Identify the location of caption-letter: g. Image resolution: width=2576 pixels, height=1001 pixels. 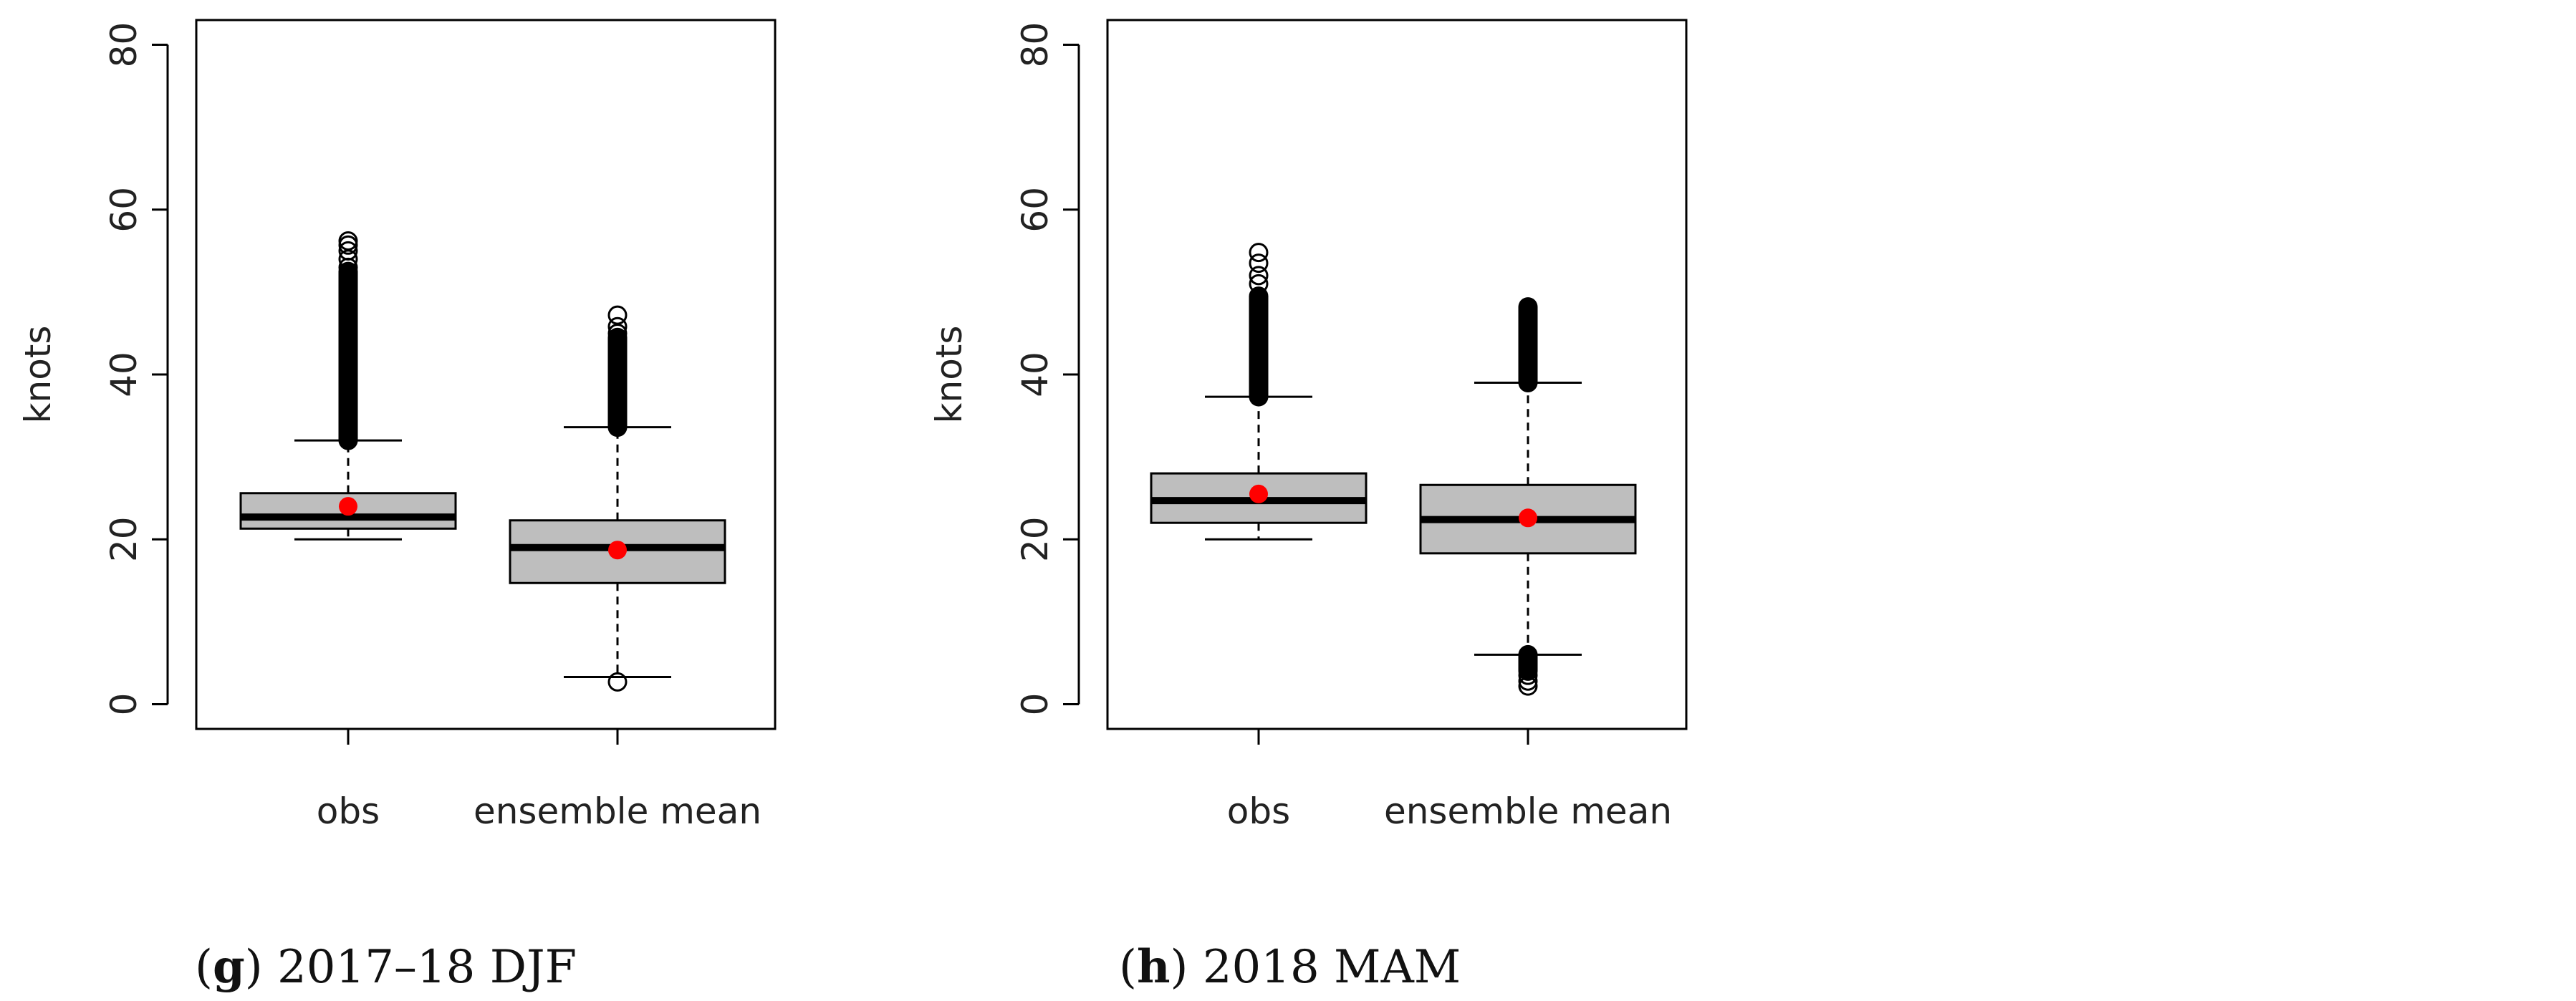
(229, 967).